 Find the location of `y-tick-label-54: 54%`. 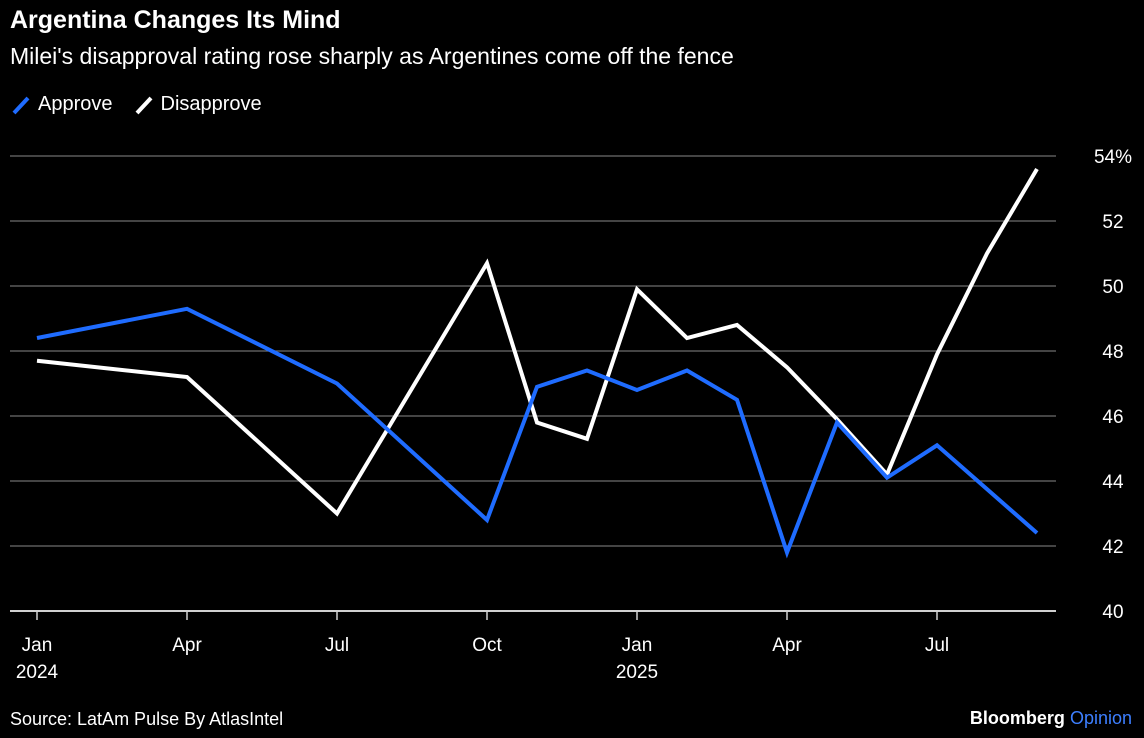

y-tick-label-54: 54% is located at coordinates (1113, 157).